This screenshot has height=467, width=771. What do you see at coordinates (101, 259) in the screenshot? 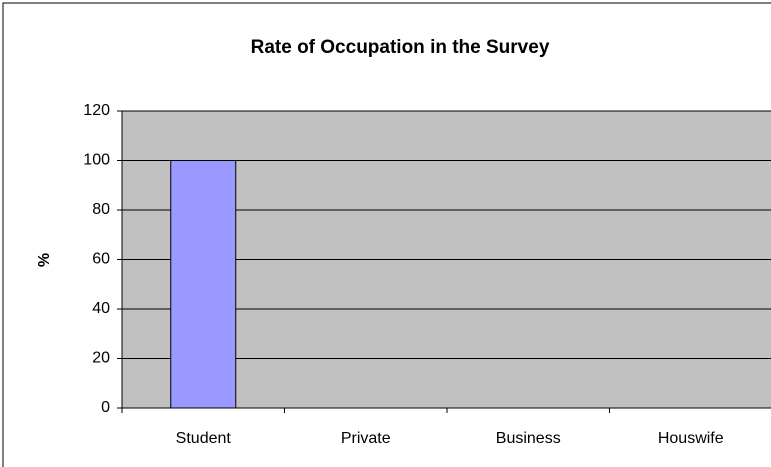
I see `y-tick-label: 60` at bounding box center [101, 259].